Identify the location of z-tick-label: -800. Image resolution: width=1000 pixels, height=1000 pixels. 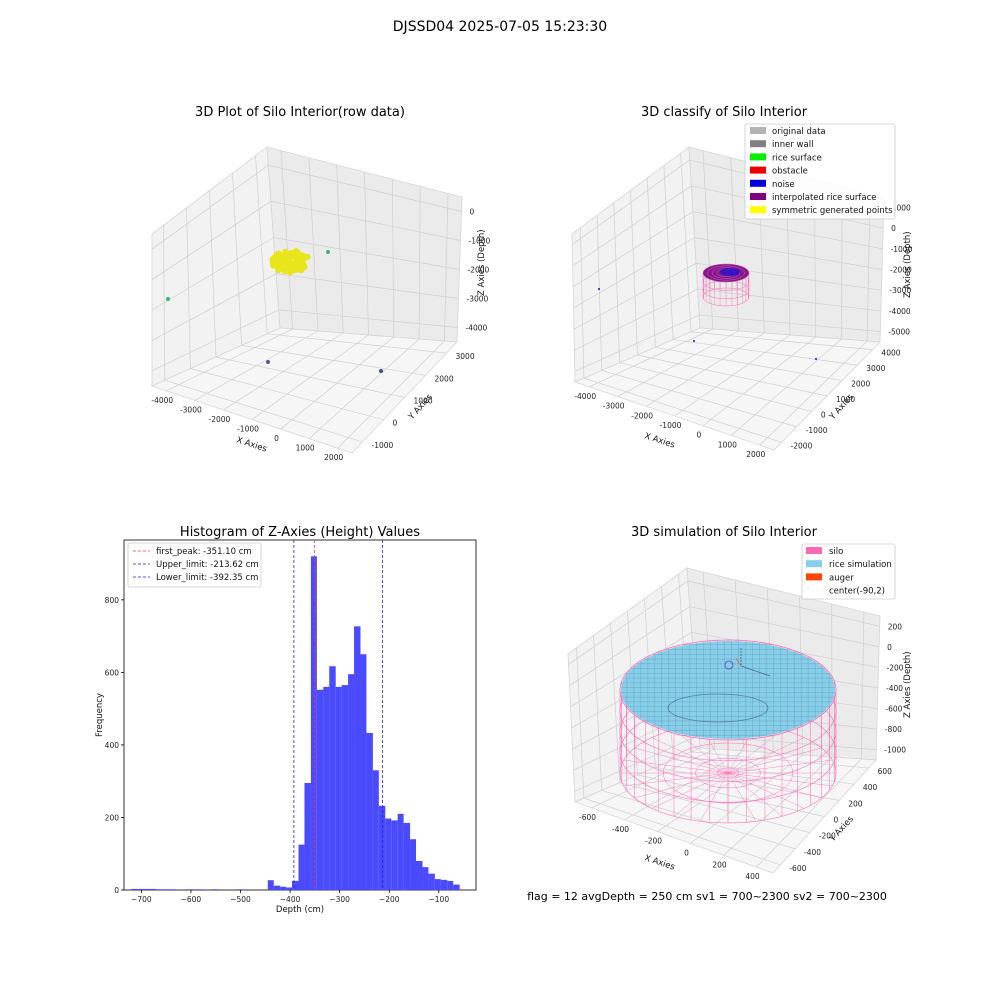
(893, 729).